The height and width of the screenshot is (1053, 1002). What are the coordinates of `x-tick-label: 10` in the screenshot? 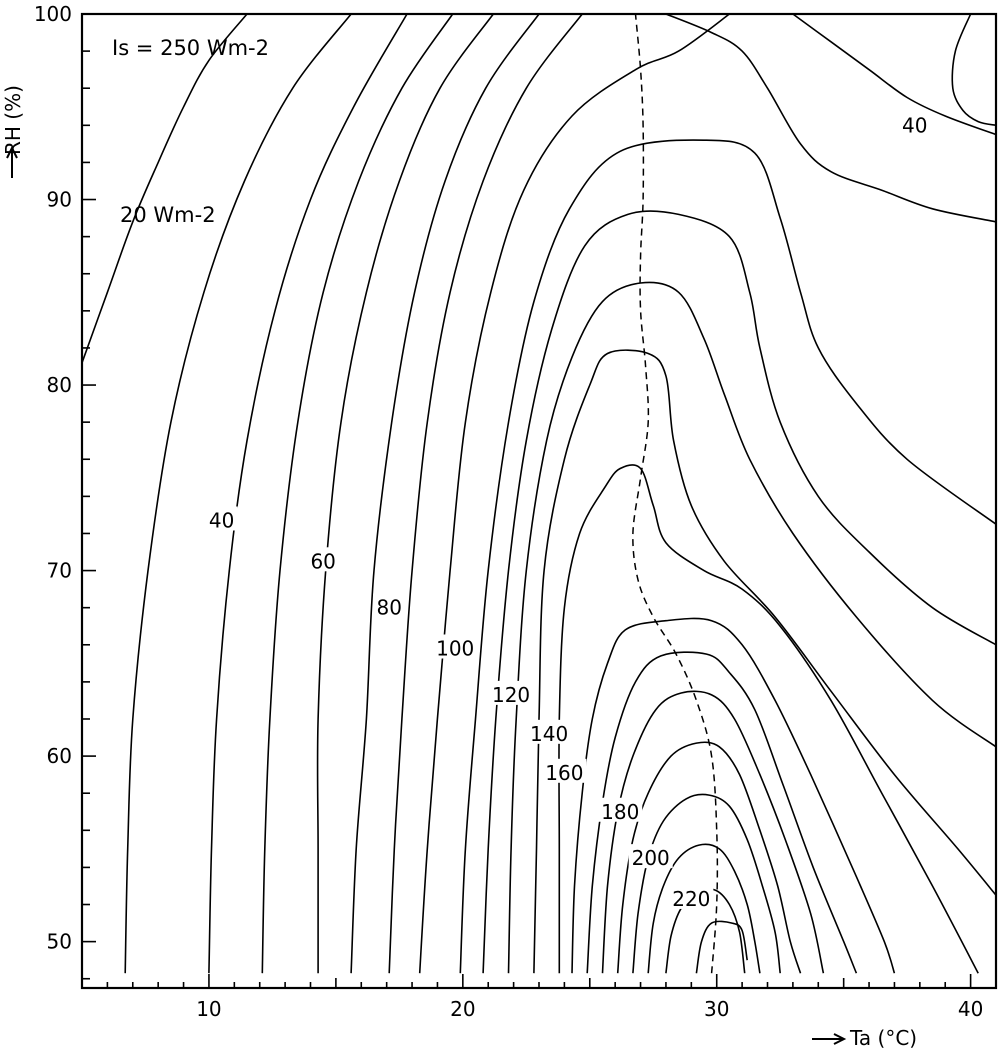 It's located at (208, 1009).